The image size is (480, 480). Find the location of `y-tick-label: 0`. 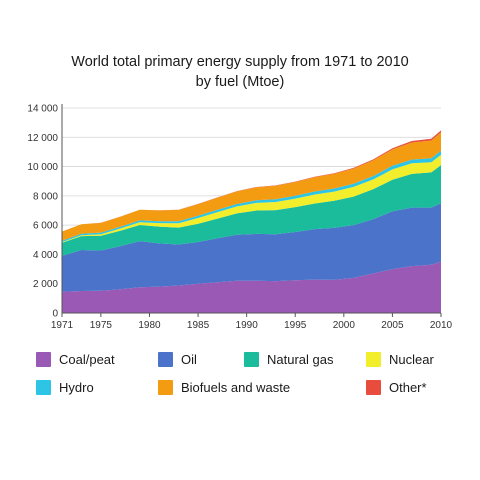

y-tick-label: 0 is located at coordinates (55, 314).